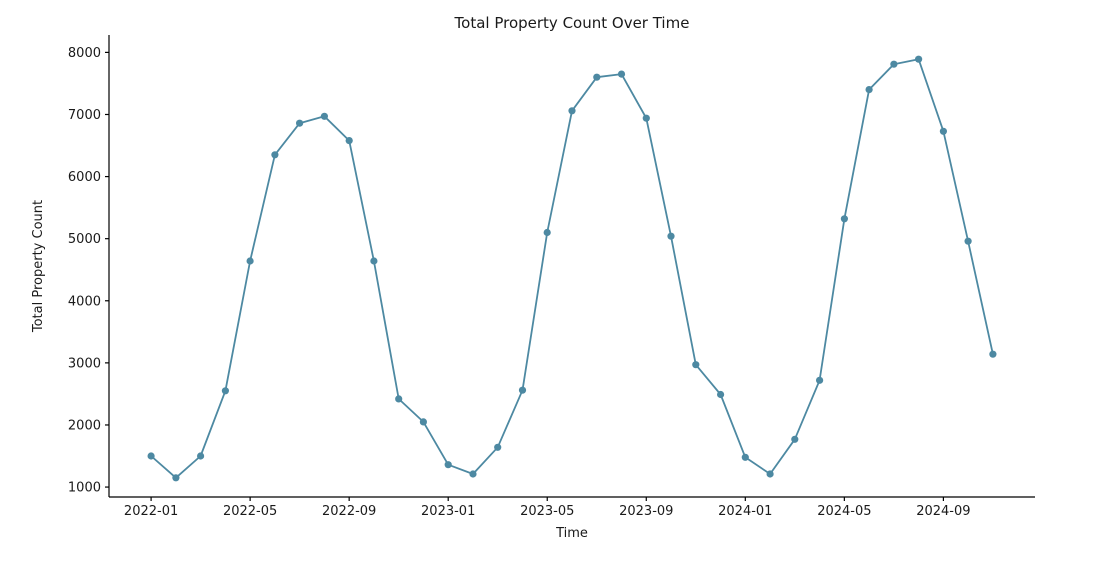  Describe the element at coordinates (572, 23) in the screenshot. I see `chart-title: Total Property Count Over Time` at that location.